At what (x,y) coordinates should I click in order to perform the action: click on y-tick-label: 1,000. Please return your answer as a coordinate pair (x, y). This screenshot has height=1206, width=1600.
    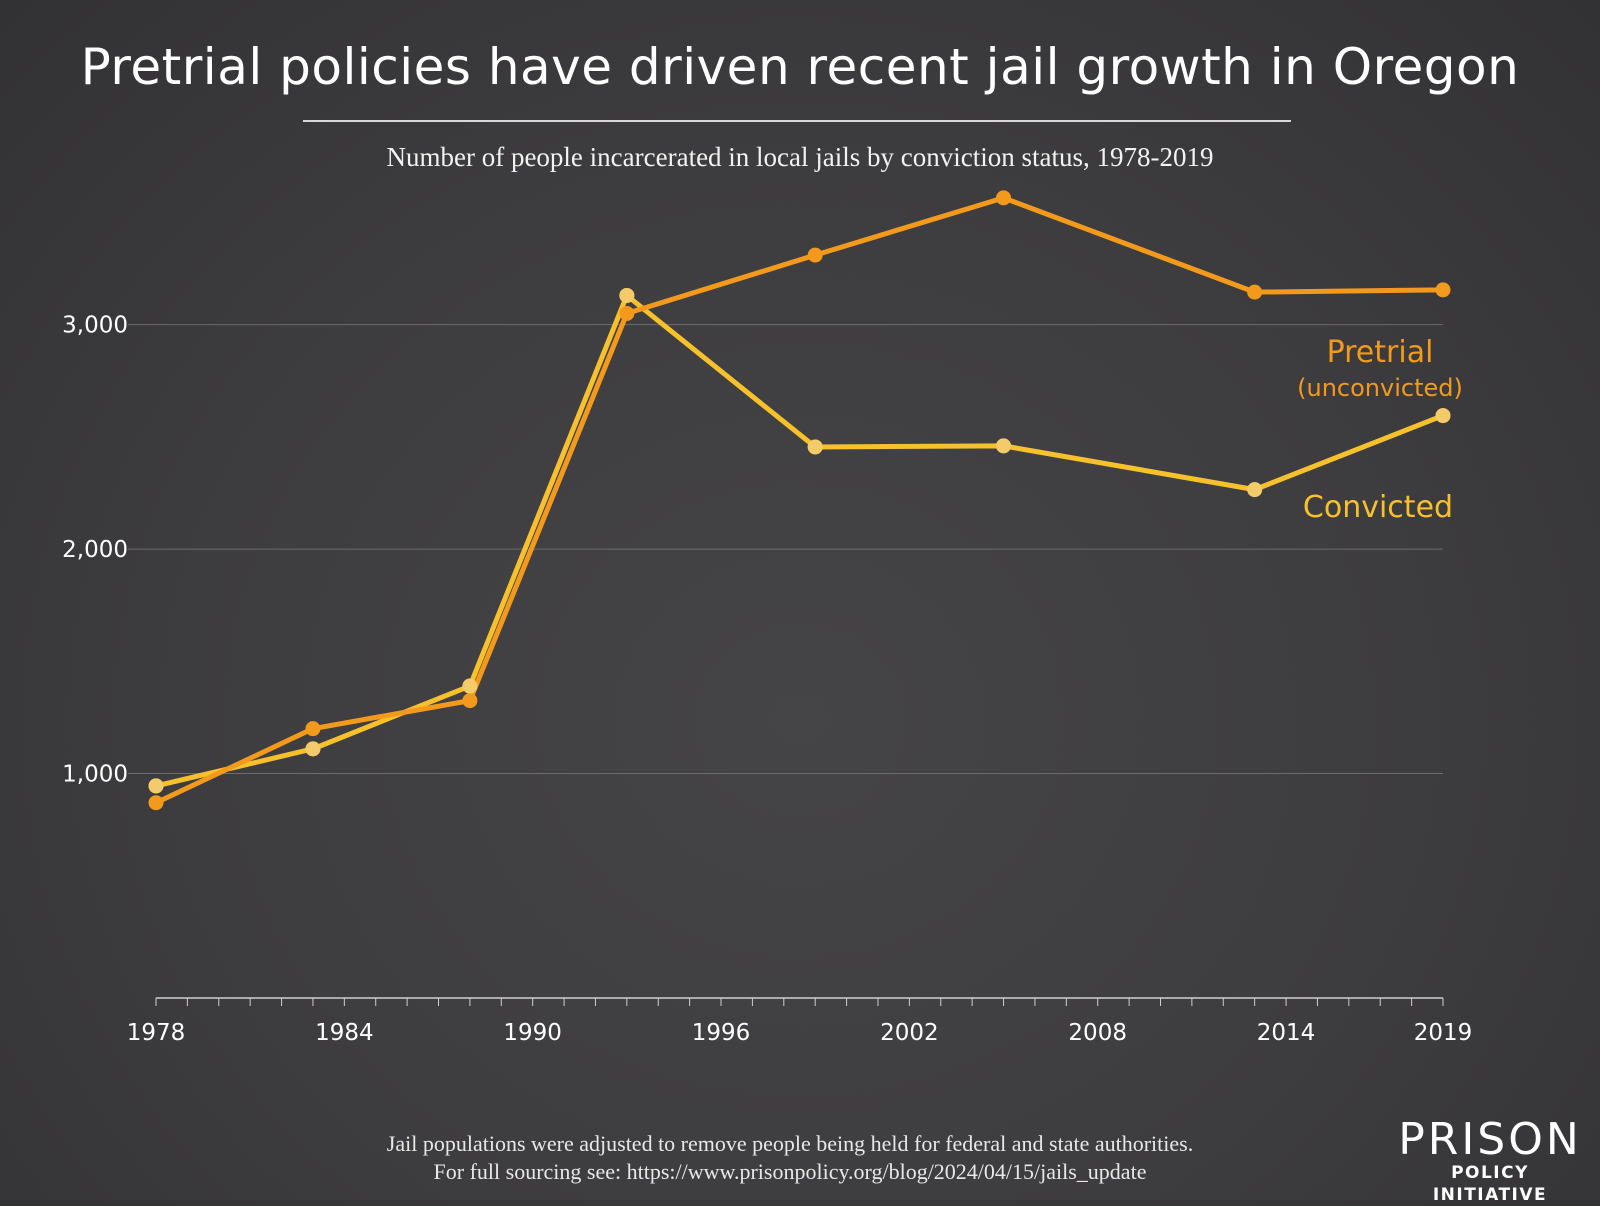
    Looking at the image, I should click on (95, 775).